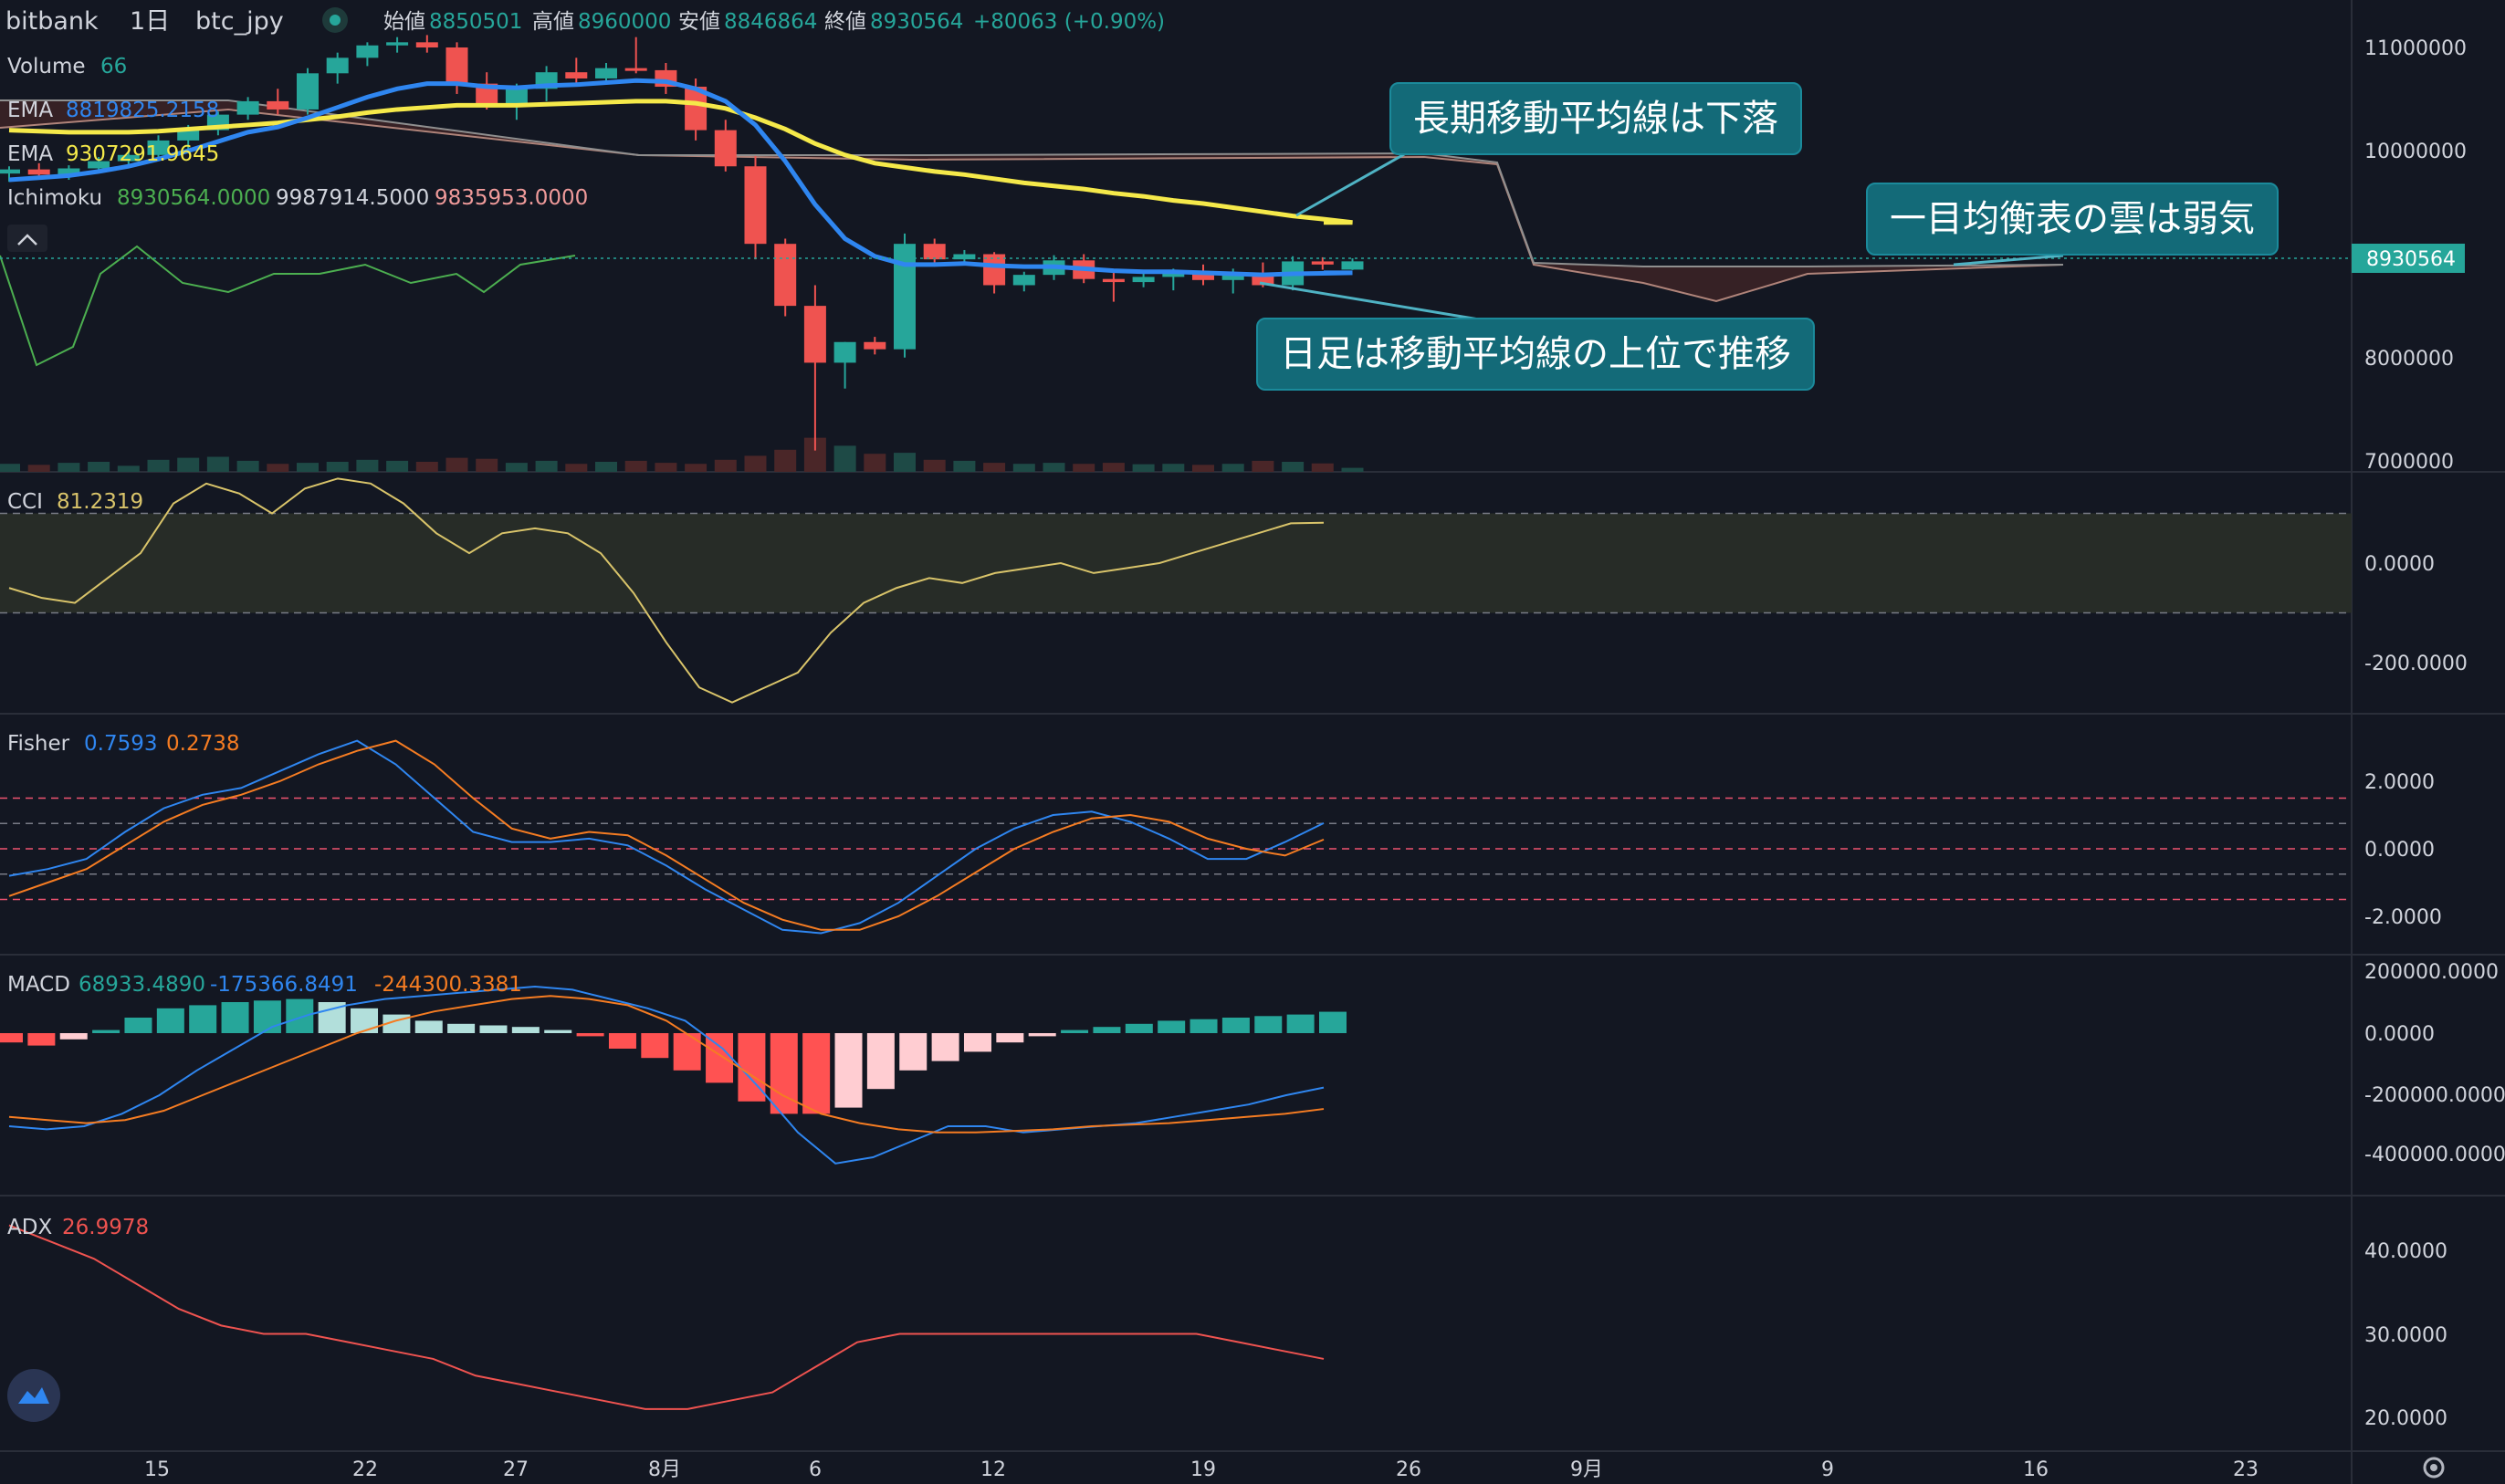 The height and width of the screenshot is (1484, 2505). Describe the element at coordinates (666, 835) in the screenshot. I see `fisher-trigger-line` at that location.